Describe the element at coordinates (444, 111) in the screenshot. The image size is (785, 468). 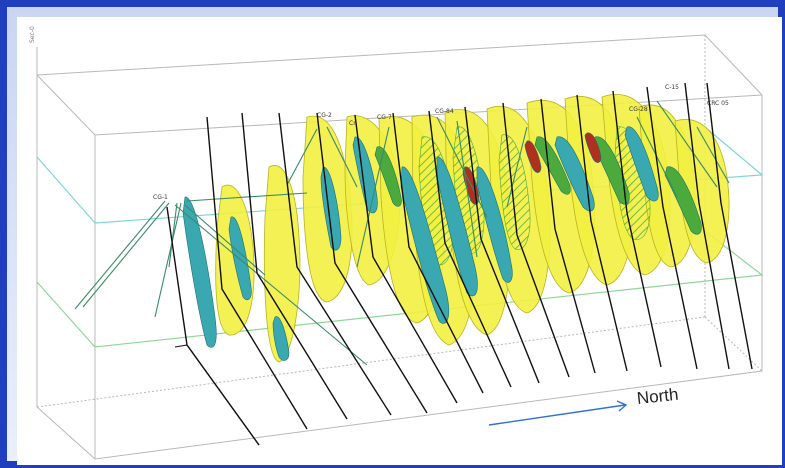
I see `hole-label-cg84: CG-84` at that location.